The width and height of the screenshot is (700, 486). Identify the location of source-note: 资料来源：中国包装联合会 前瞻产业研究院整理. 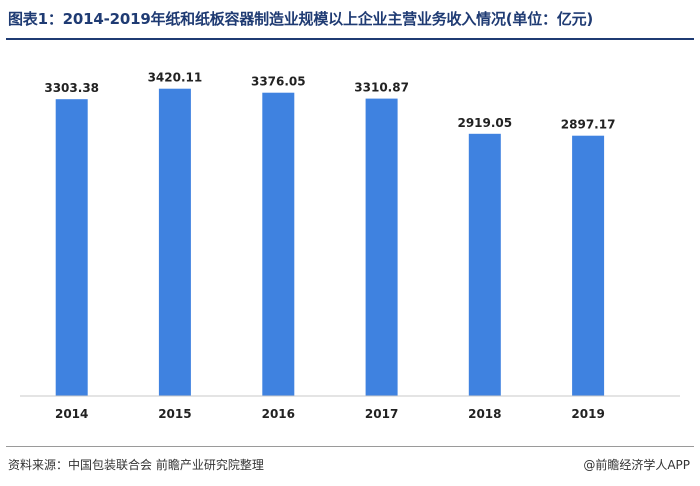
(136, 465).